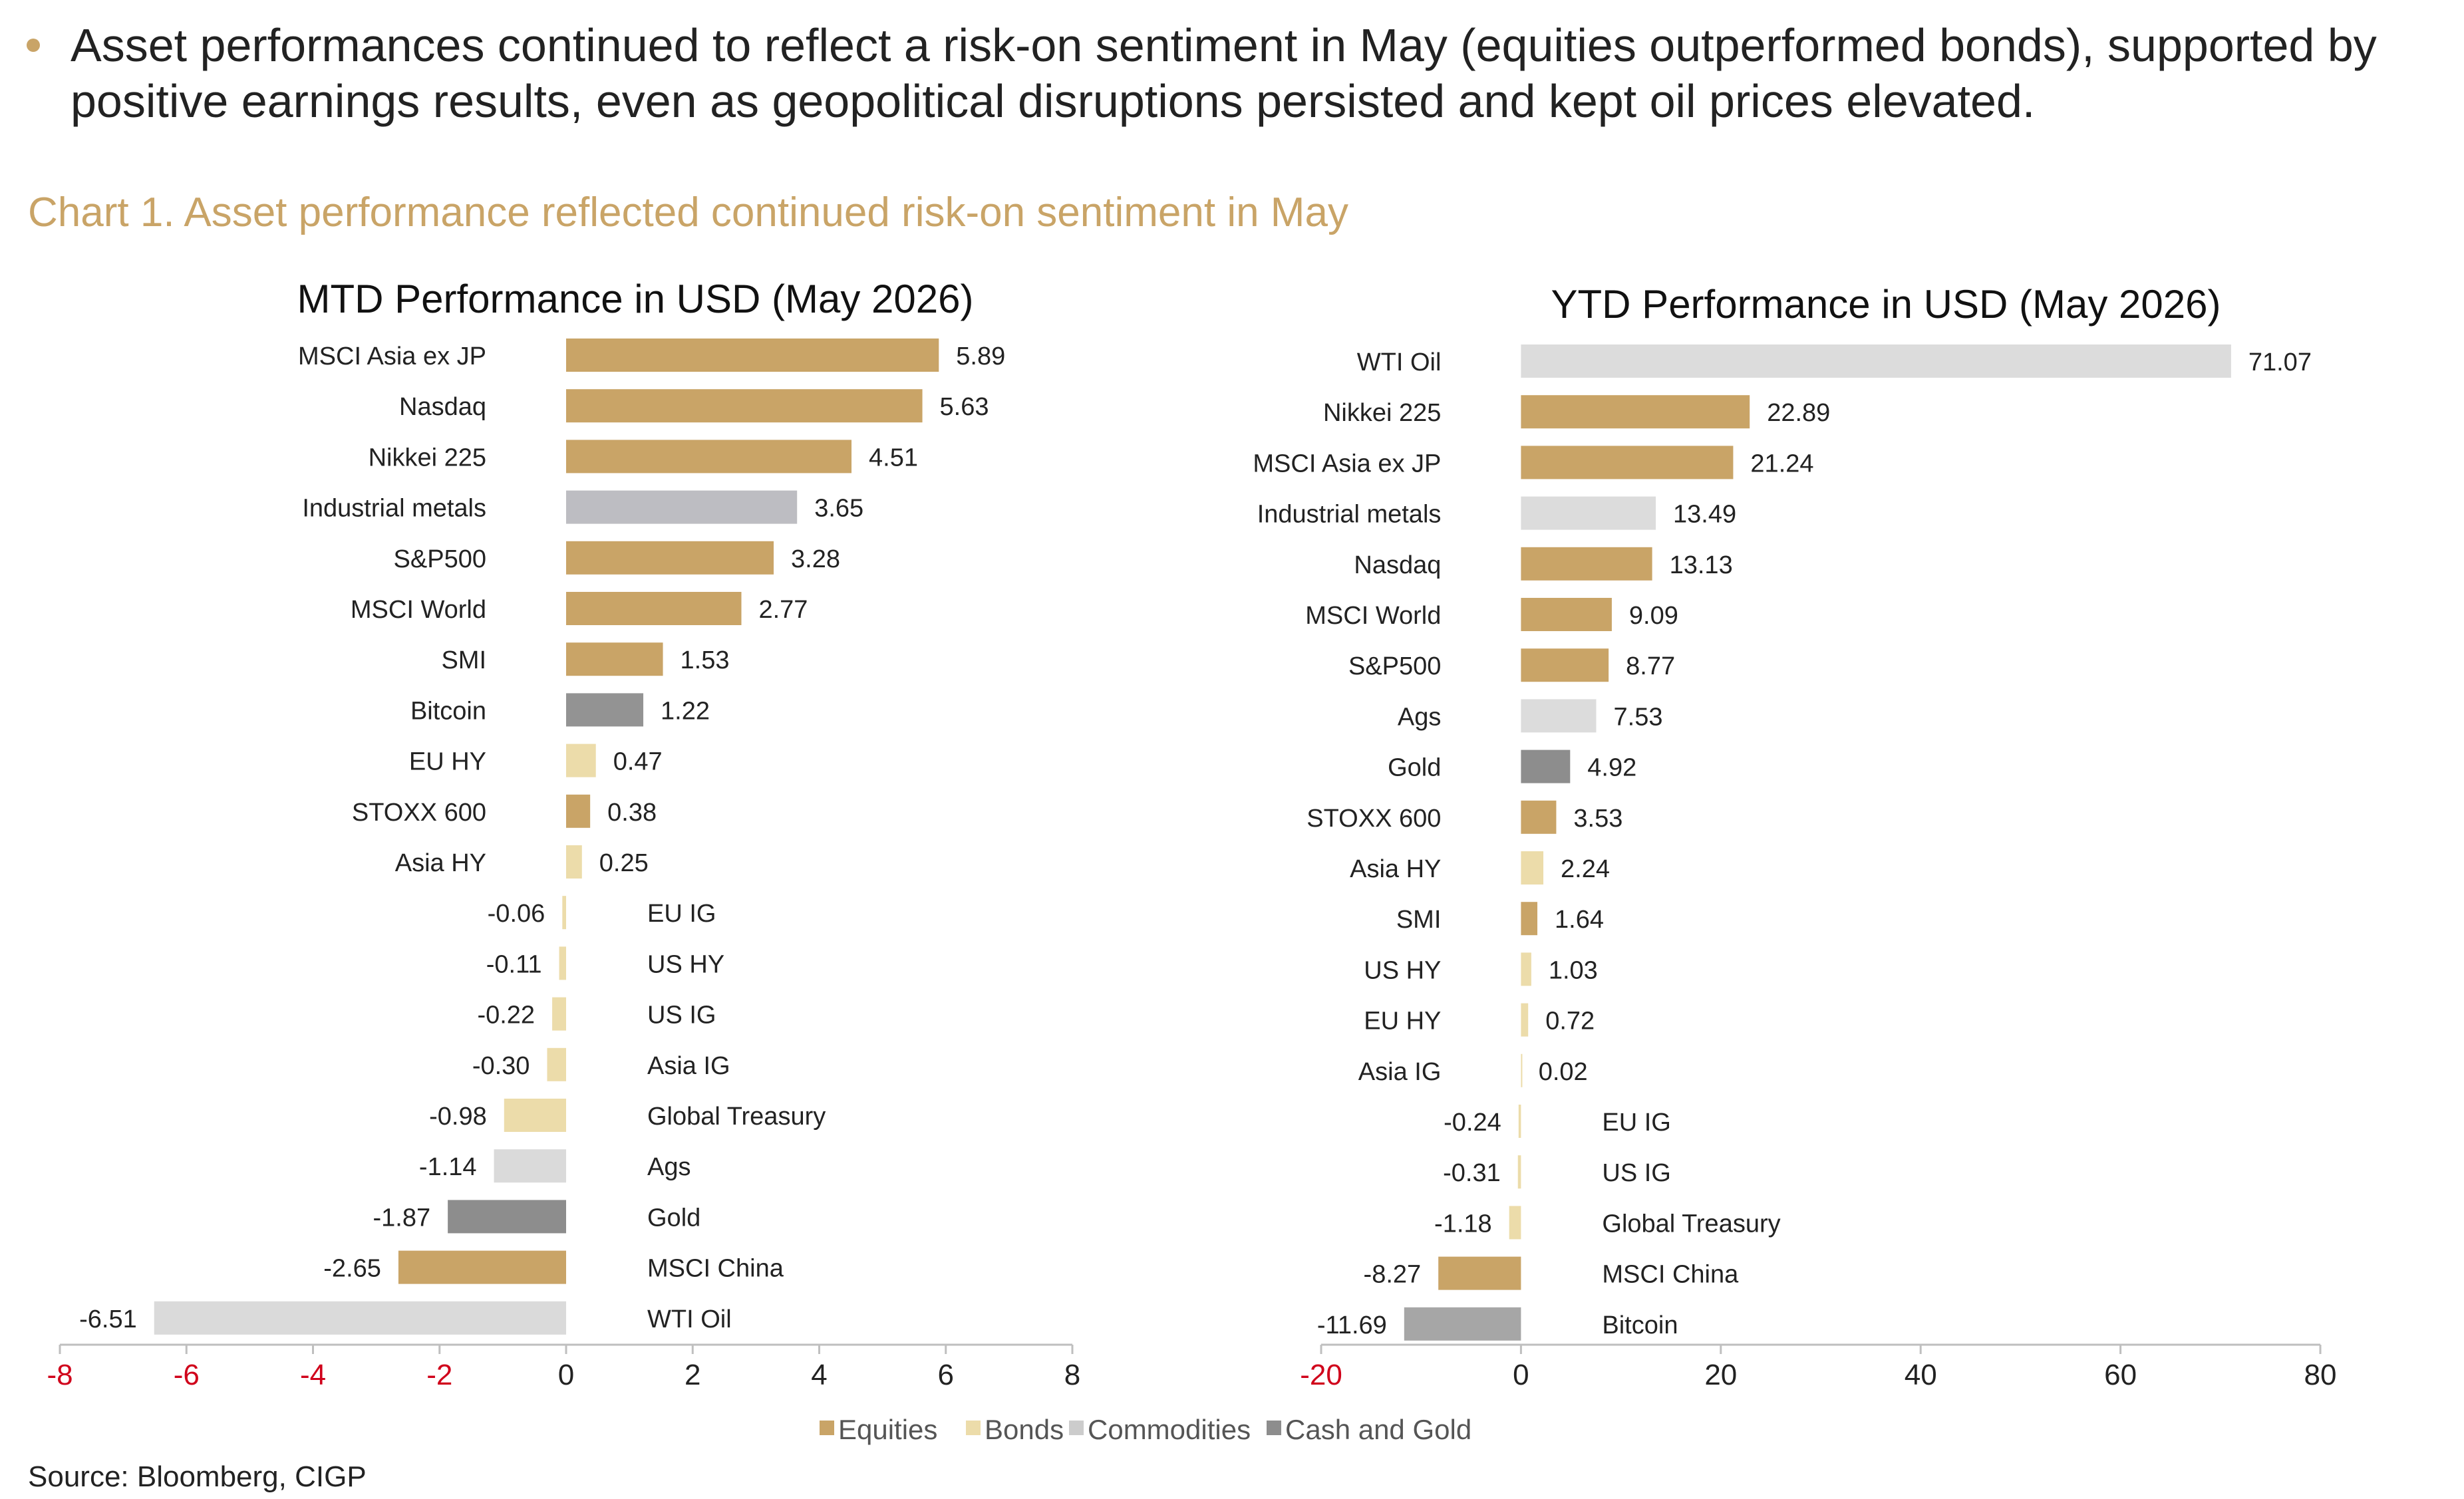  What do you see at coordinates (1636, 1173) in the screenshot?
I see `ytd-category-label: US IG` at bounding box center [1636, 1173].